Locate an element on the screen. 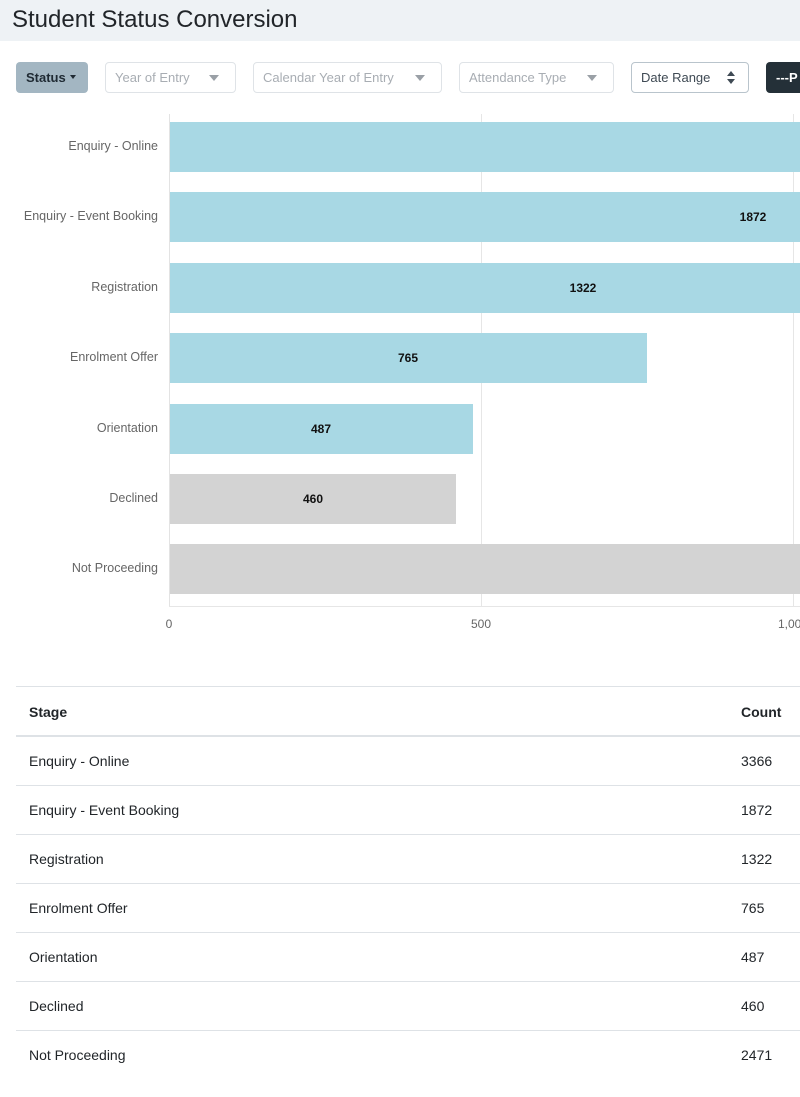 The width and height of the screenshot is (800, 1097). category-label: Enrolment Offer is located at coordinates (113, 357).